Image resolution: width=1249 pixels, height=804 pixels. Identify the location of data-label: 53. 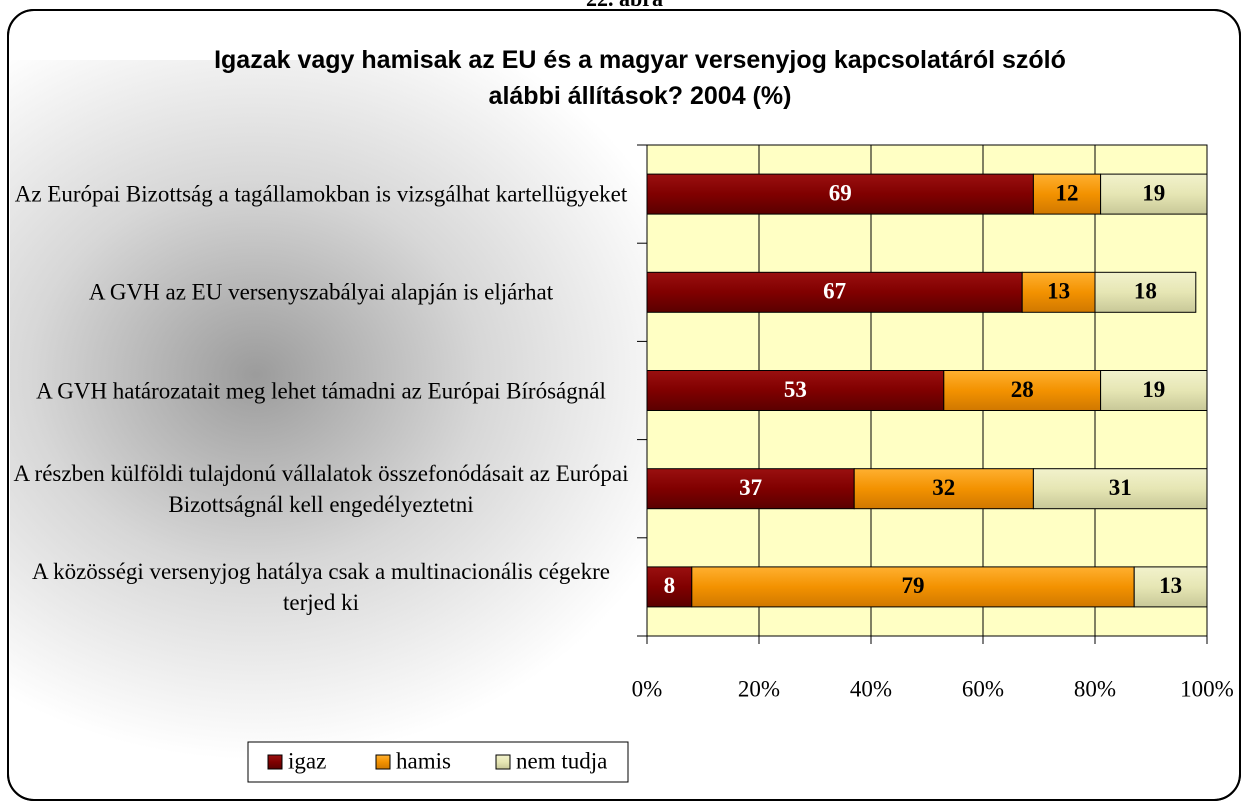
(795, 389).